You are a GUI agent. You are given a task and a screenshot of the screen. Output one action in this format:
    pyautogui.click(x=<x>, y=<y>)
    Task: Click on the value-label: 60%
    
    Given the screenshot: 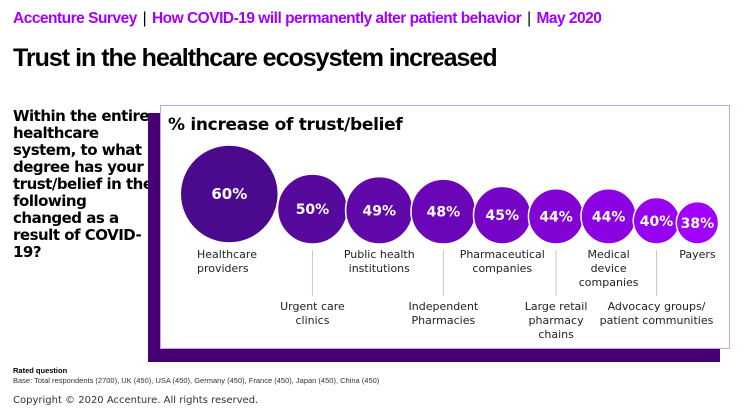 What is the action you would take?
    pyautogui.click(x=229, y=194)
    